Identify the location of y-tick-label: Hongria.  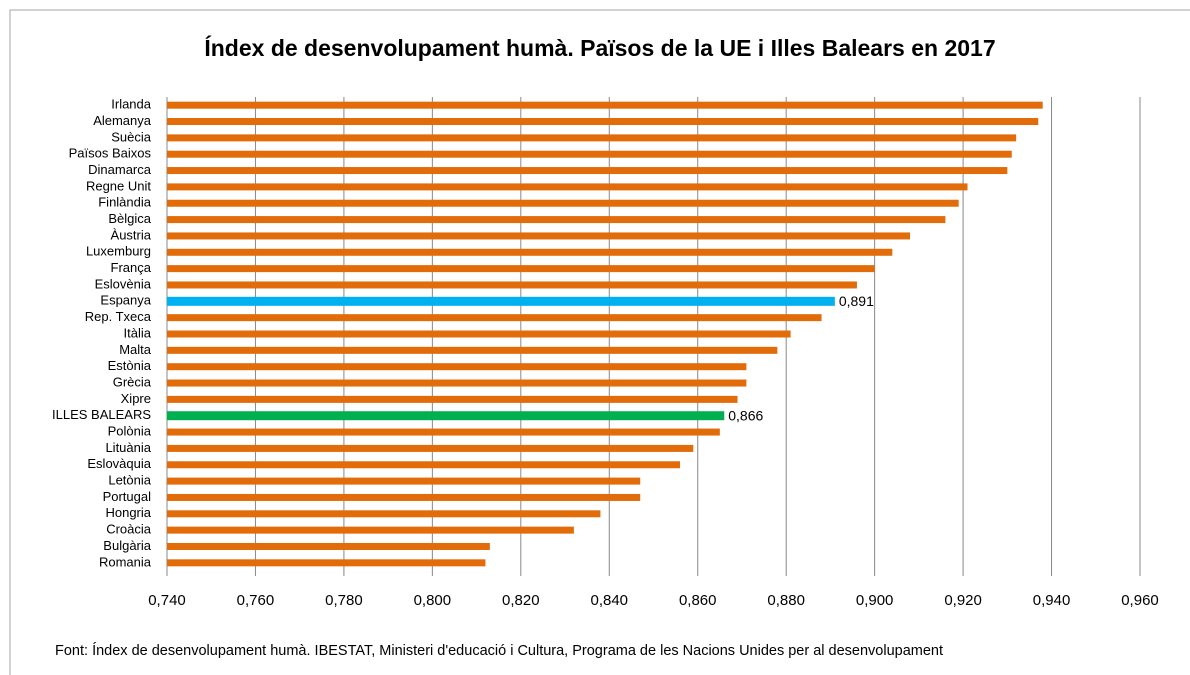
(128, 512).